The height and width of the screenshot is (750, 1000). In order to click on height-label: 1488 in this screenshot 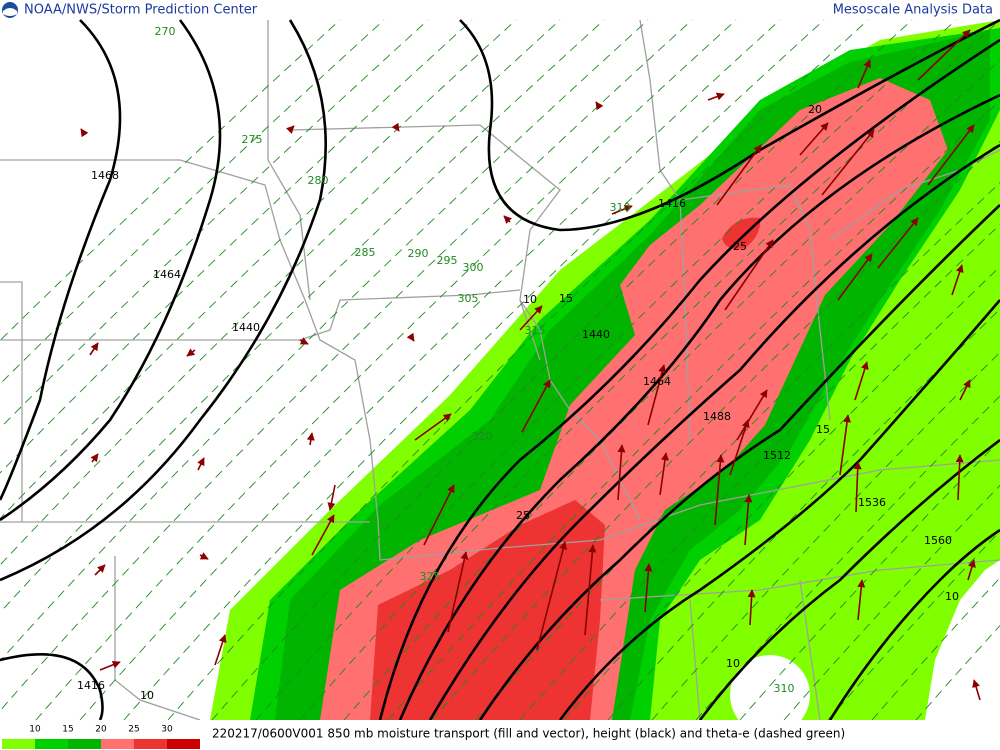, I will do `click(717, 416)`.